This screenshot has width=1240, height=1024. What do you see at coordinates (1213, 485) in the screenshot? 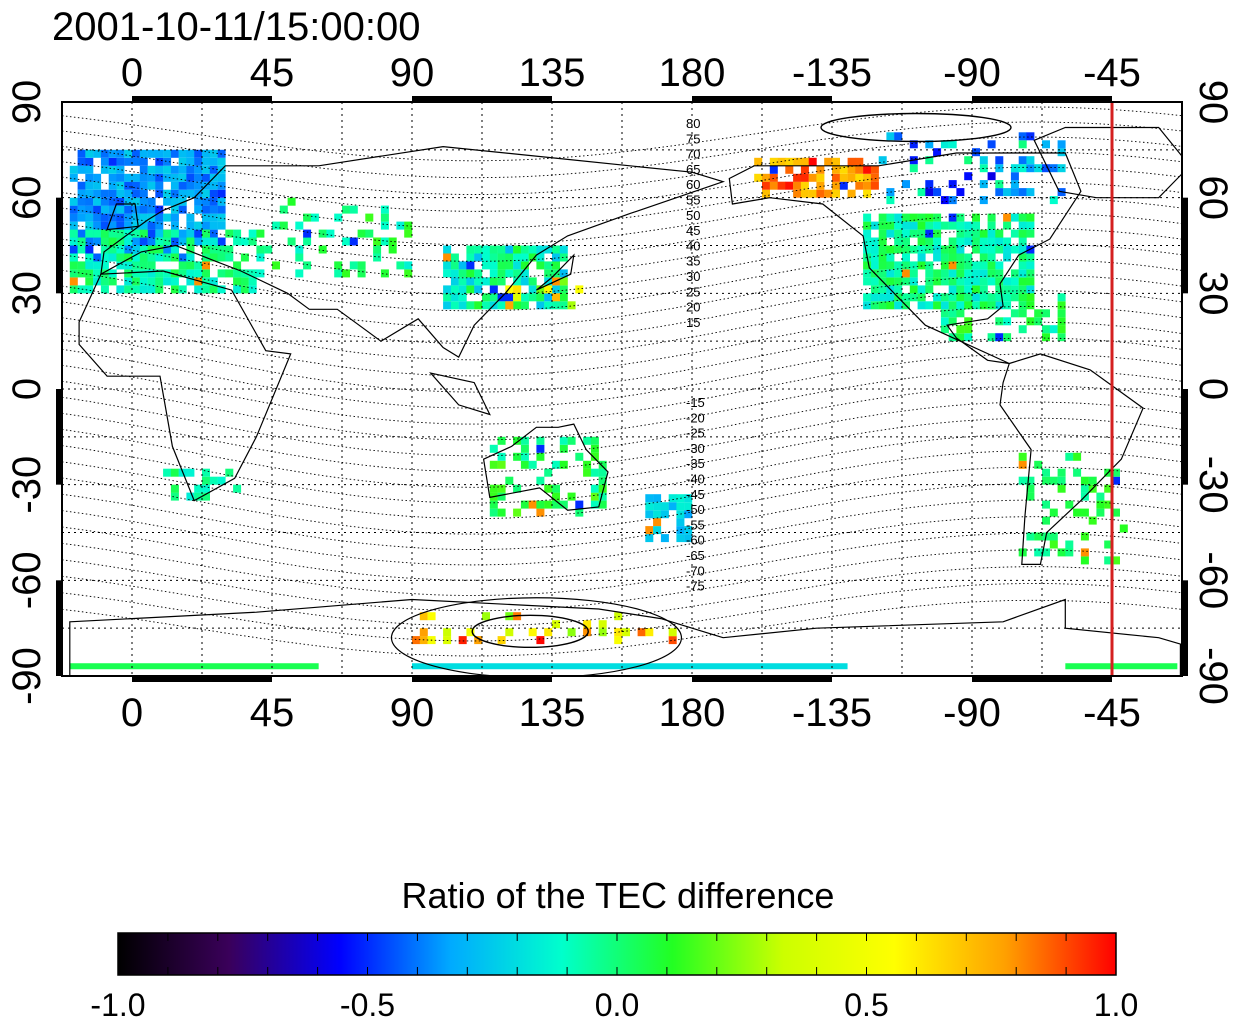
I see `latitude-label-right: -30` at bounding box center [1213, 485].